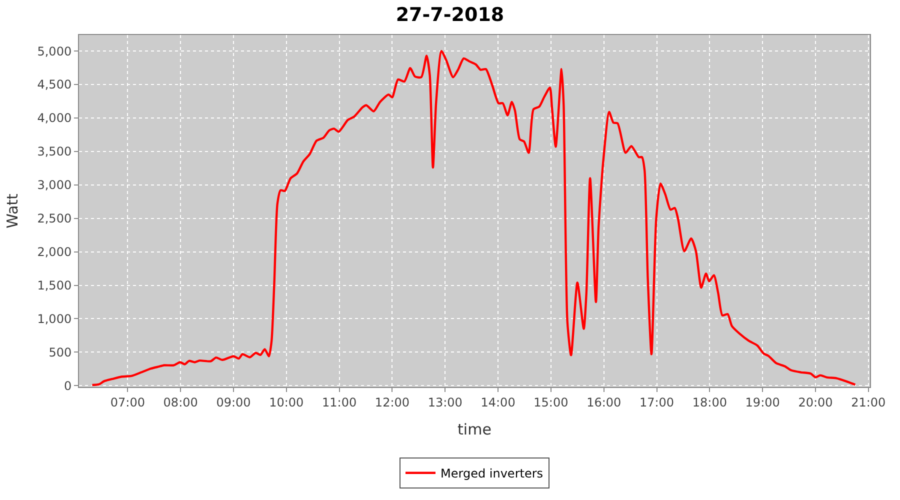  I want to click on y-tick-label: 1,500, so click(54, 285).